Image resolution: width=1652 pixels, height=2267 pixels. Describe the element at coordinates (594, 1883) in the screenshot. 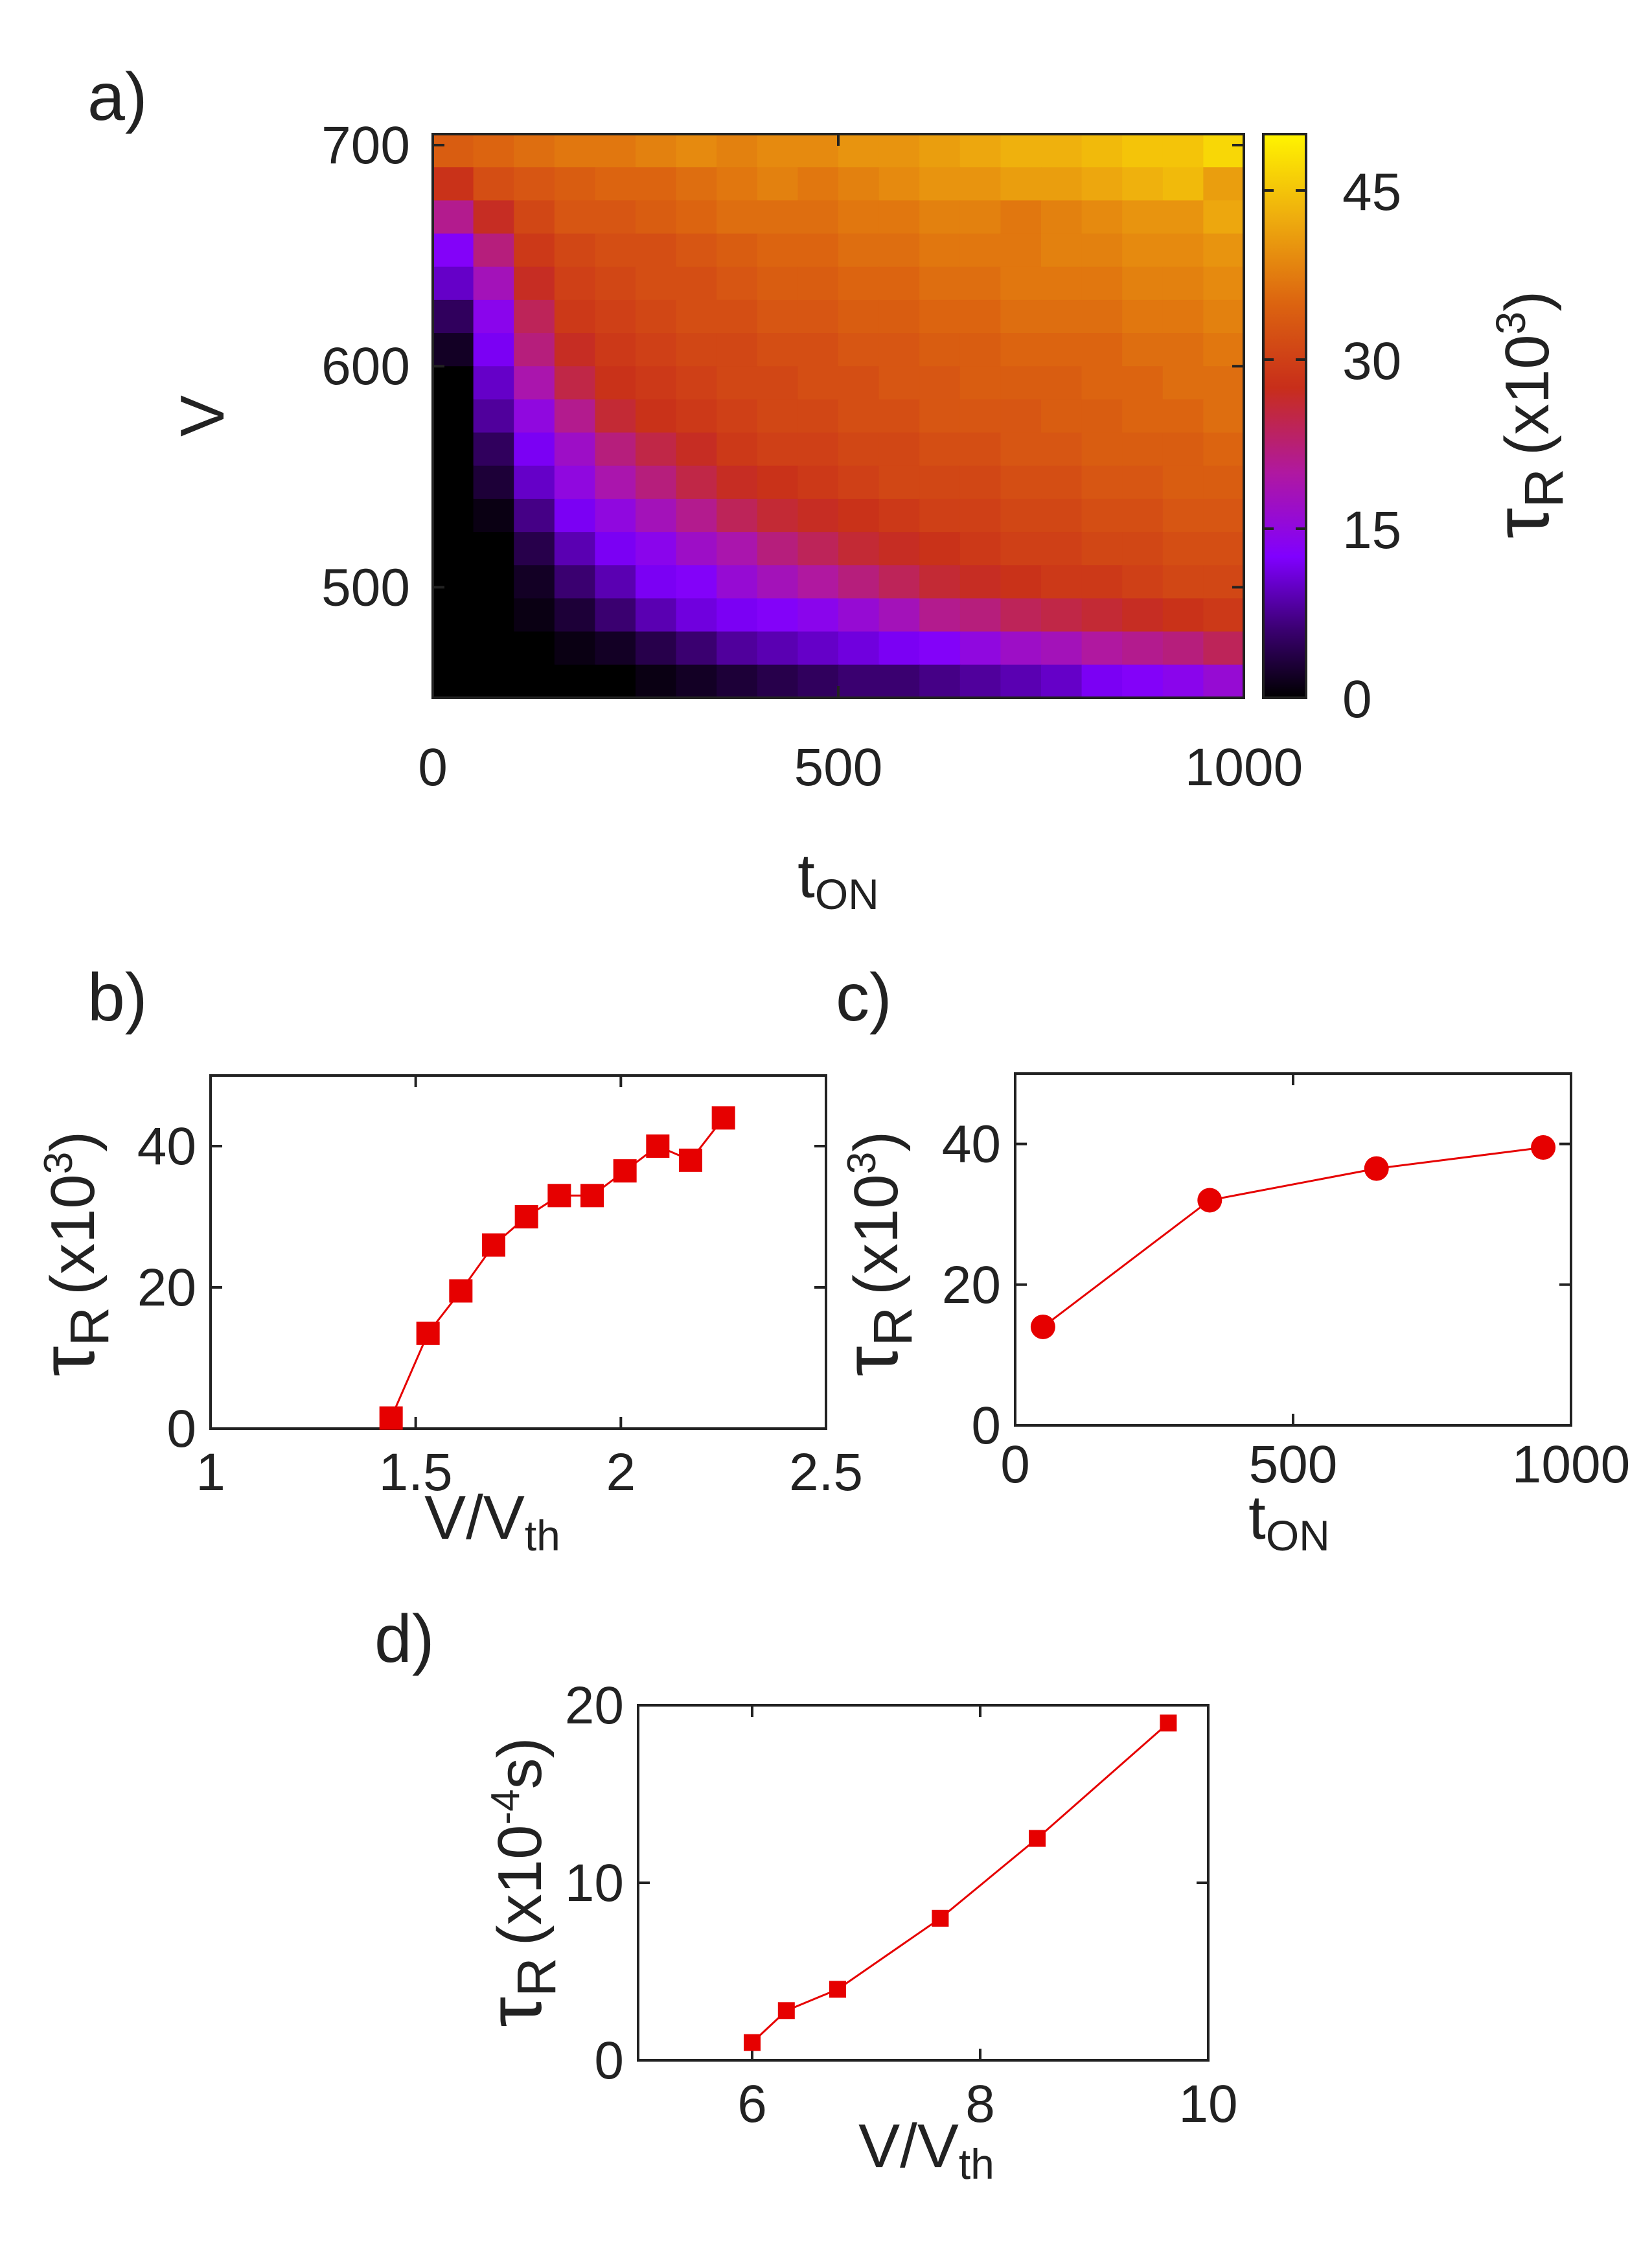

I see `y-tick-label: 10` at that location.